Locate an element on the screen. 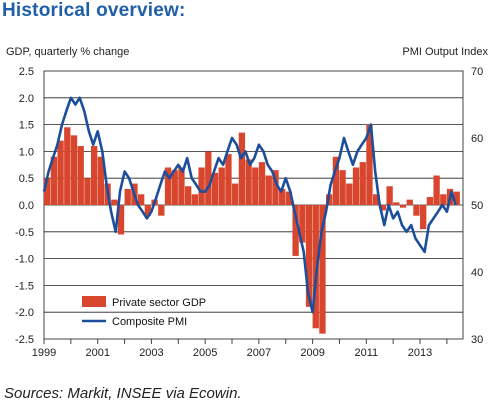 The height and width of the screenshot is (409, 494). left-axis-title: GDP, quarterly % change is located at coordinates (68, 52).